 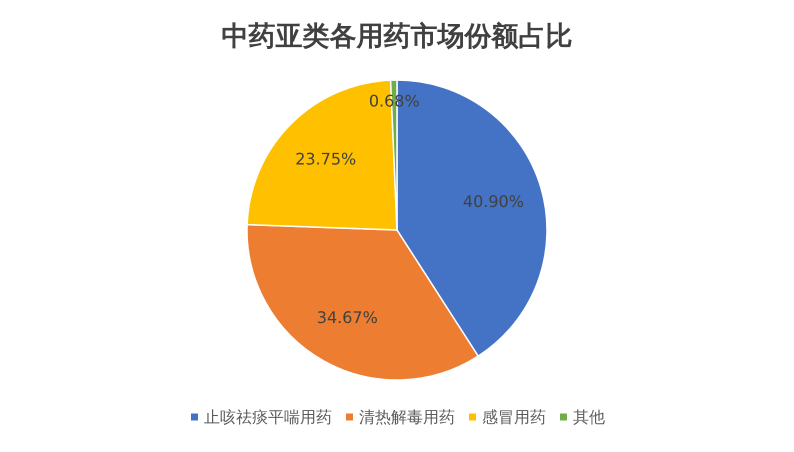 What do you see at coordinates (589, 417) in the screenshot?
I see `legend-label: 其他` at bounding box center [589, 417].